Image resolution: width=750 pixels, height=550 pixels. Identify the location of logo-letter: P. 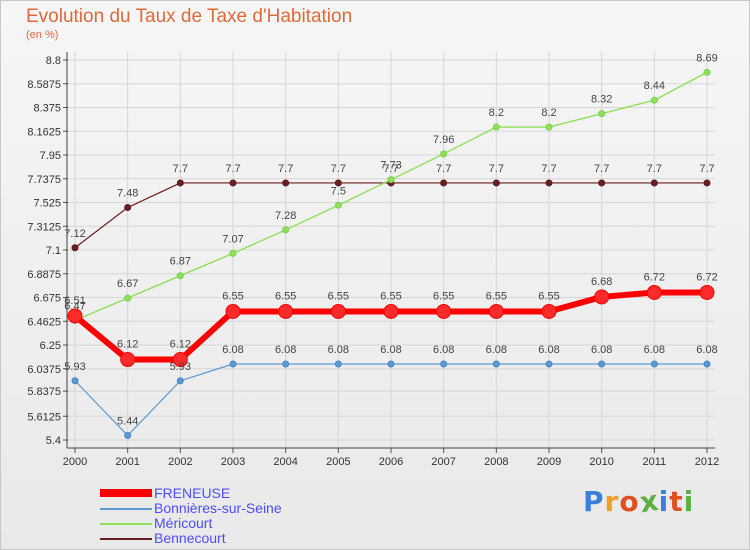
(594, 501).